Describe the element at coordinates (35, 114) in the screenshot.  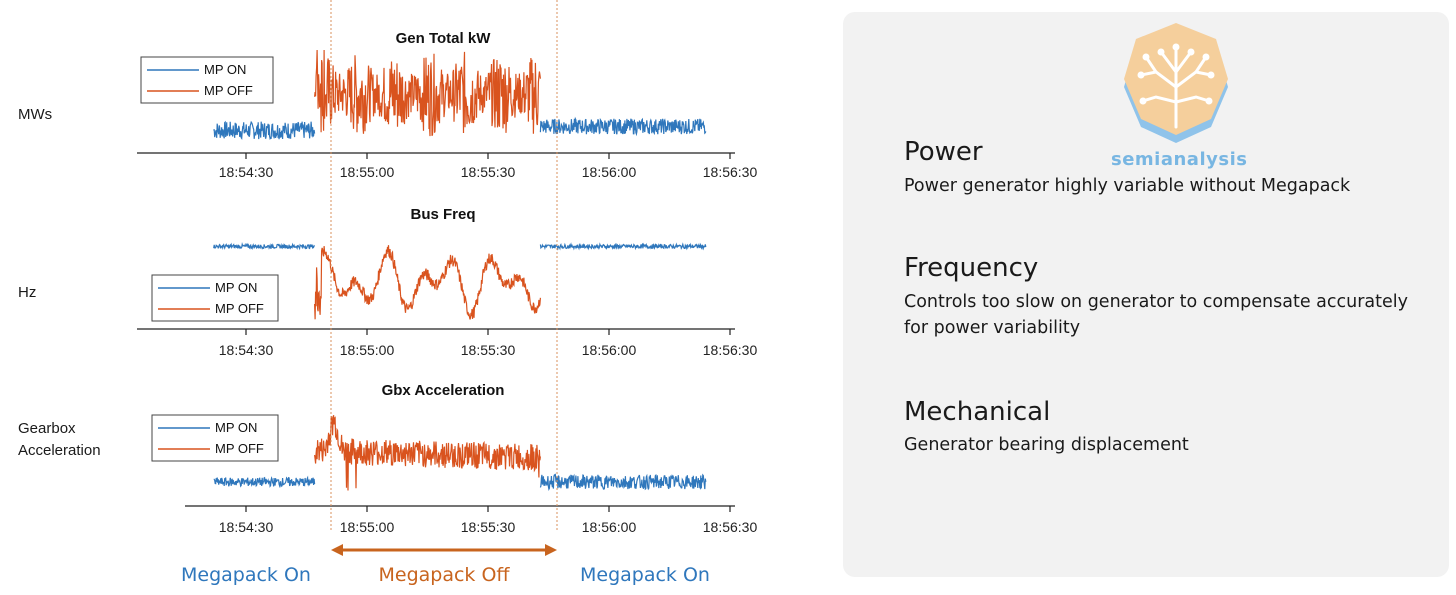
I see `row-label-mws: MWs` at that location.